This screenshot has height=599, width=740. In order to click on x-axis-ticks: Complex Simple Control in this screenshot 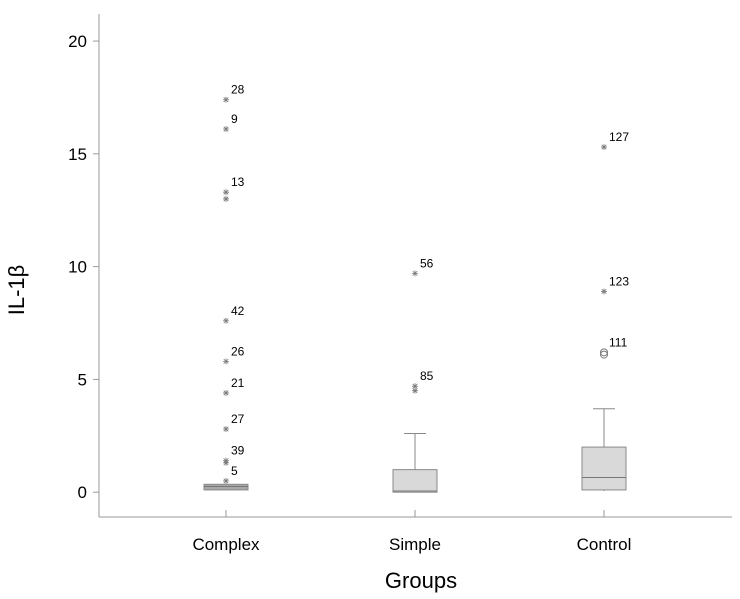, I will do `click(411, 532)`.